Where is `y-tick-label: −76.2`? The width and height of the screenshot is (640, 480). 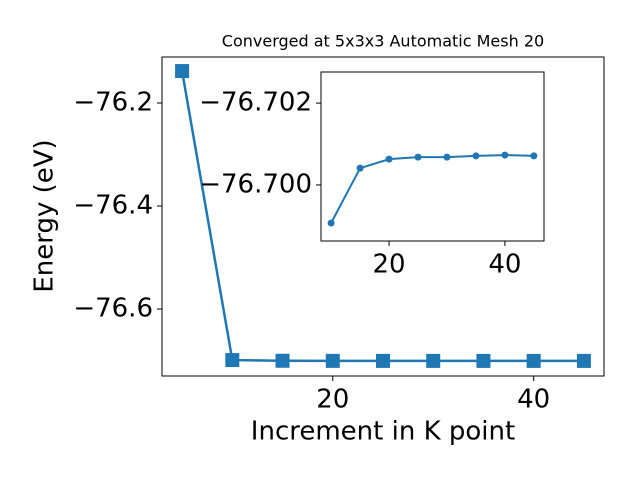 y-tick-label: −76.2 is located at coordinates (113, 102).